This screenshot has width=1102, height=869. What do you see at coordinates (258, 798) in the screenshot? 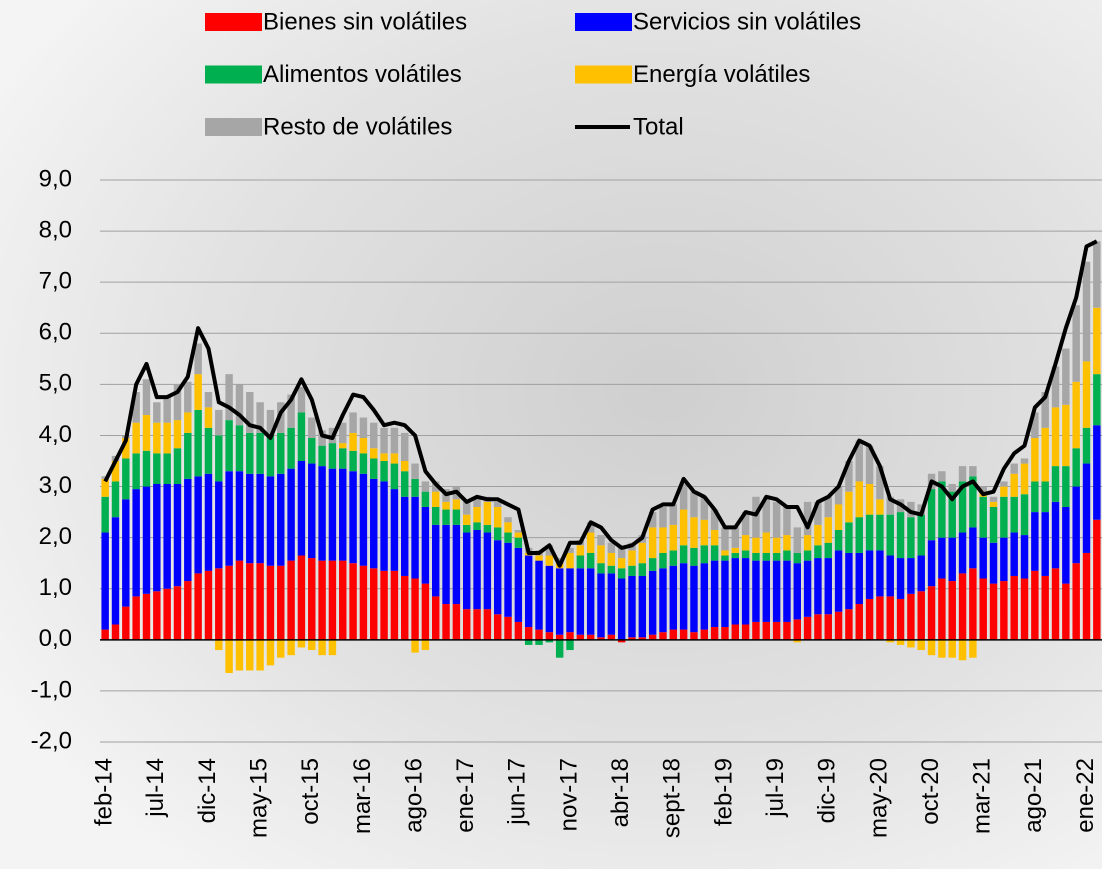
I see `x-tick-label: may-15` at bounding box center [258, 798].